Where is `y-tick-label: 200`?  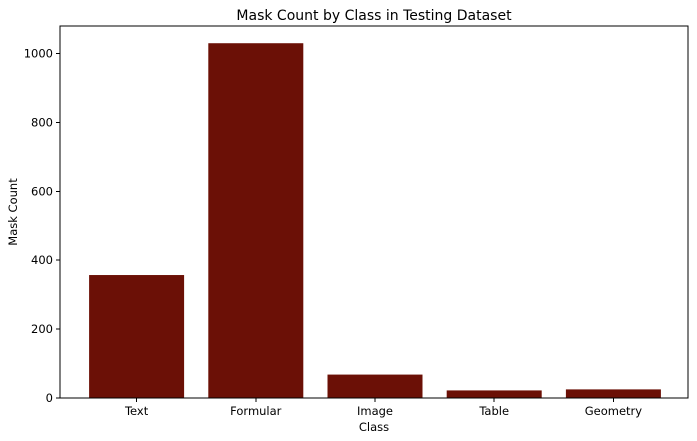
y-tick-label: 200 is located at coordinates (42, 329).